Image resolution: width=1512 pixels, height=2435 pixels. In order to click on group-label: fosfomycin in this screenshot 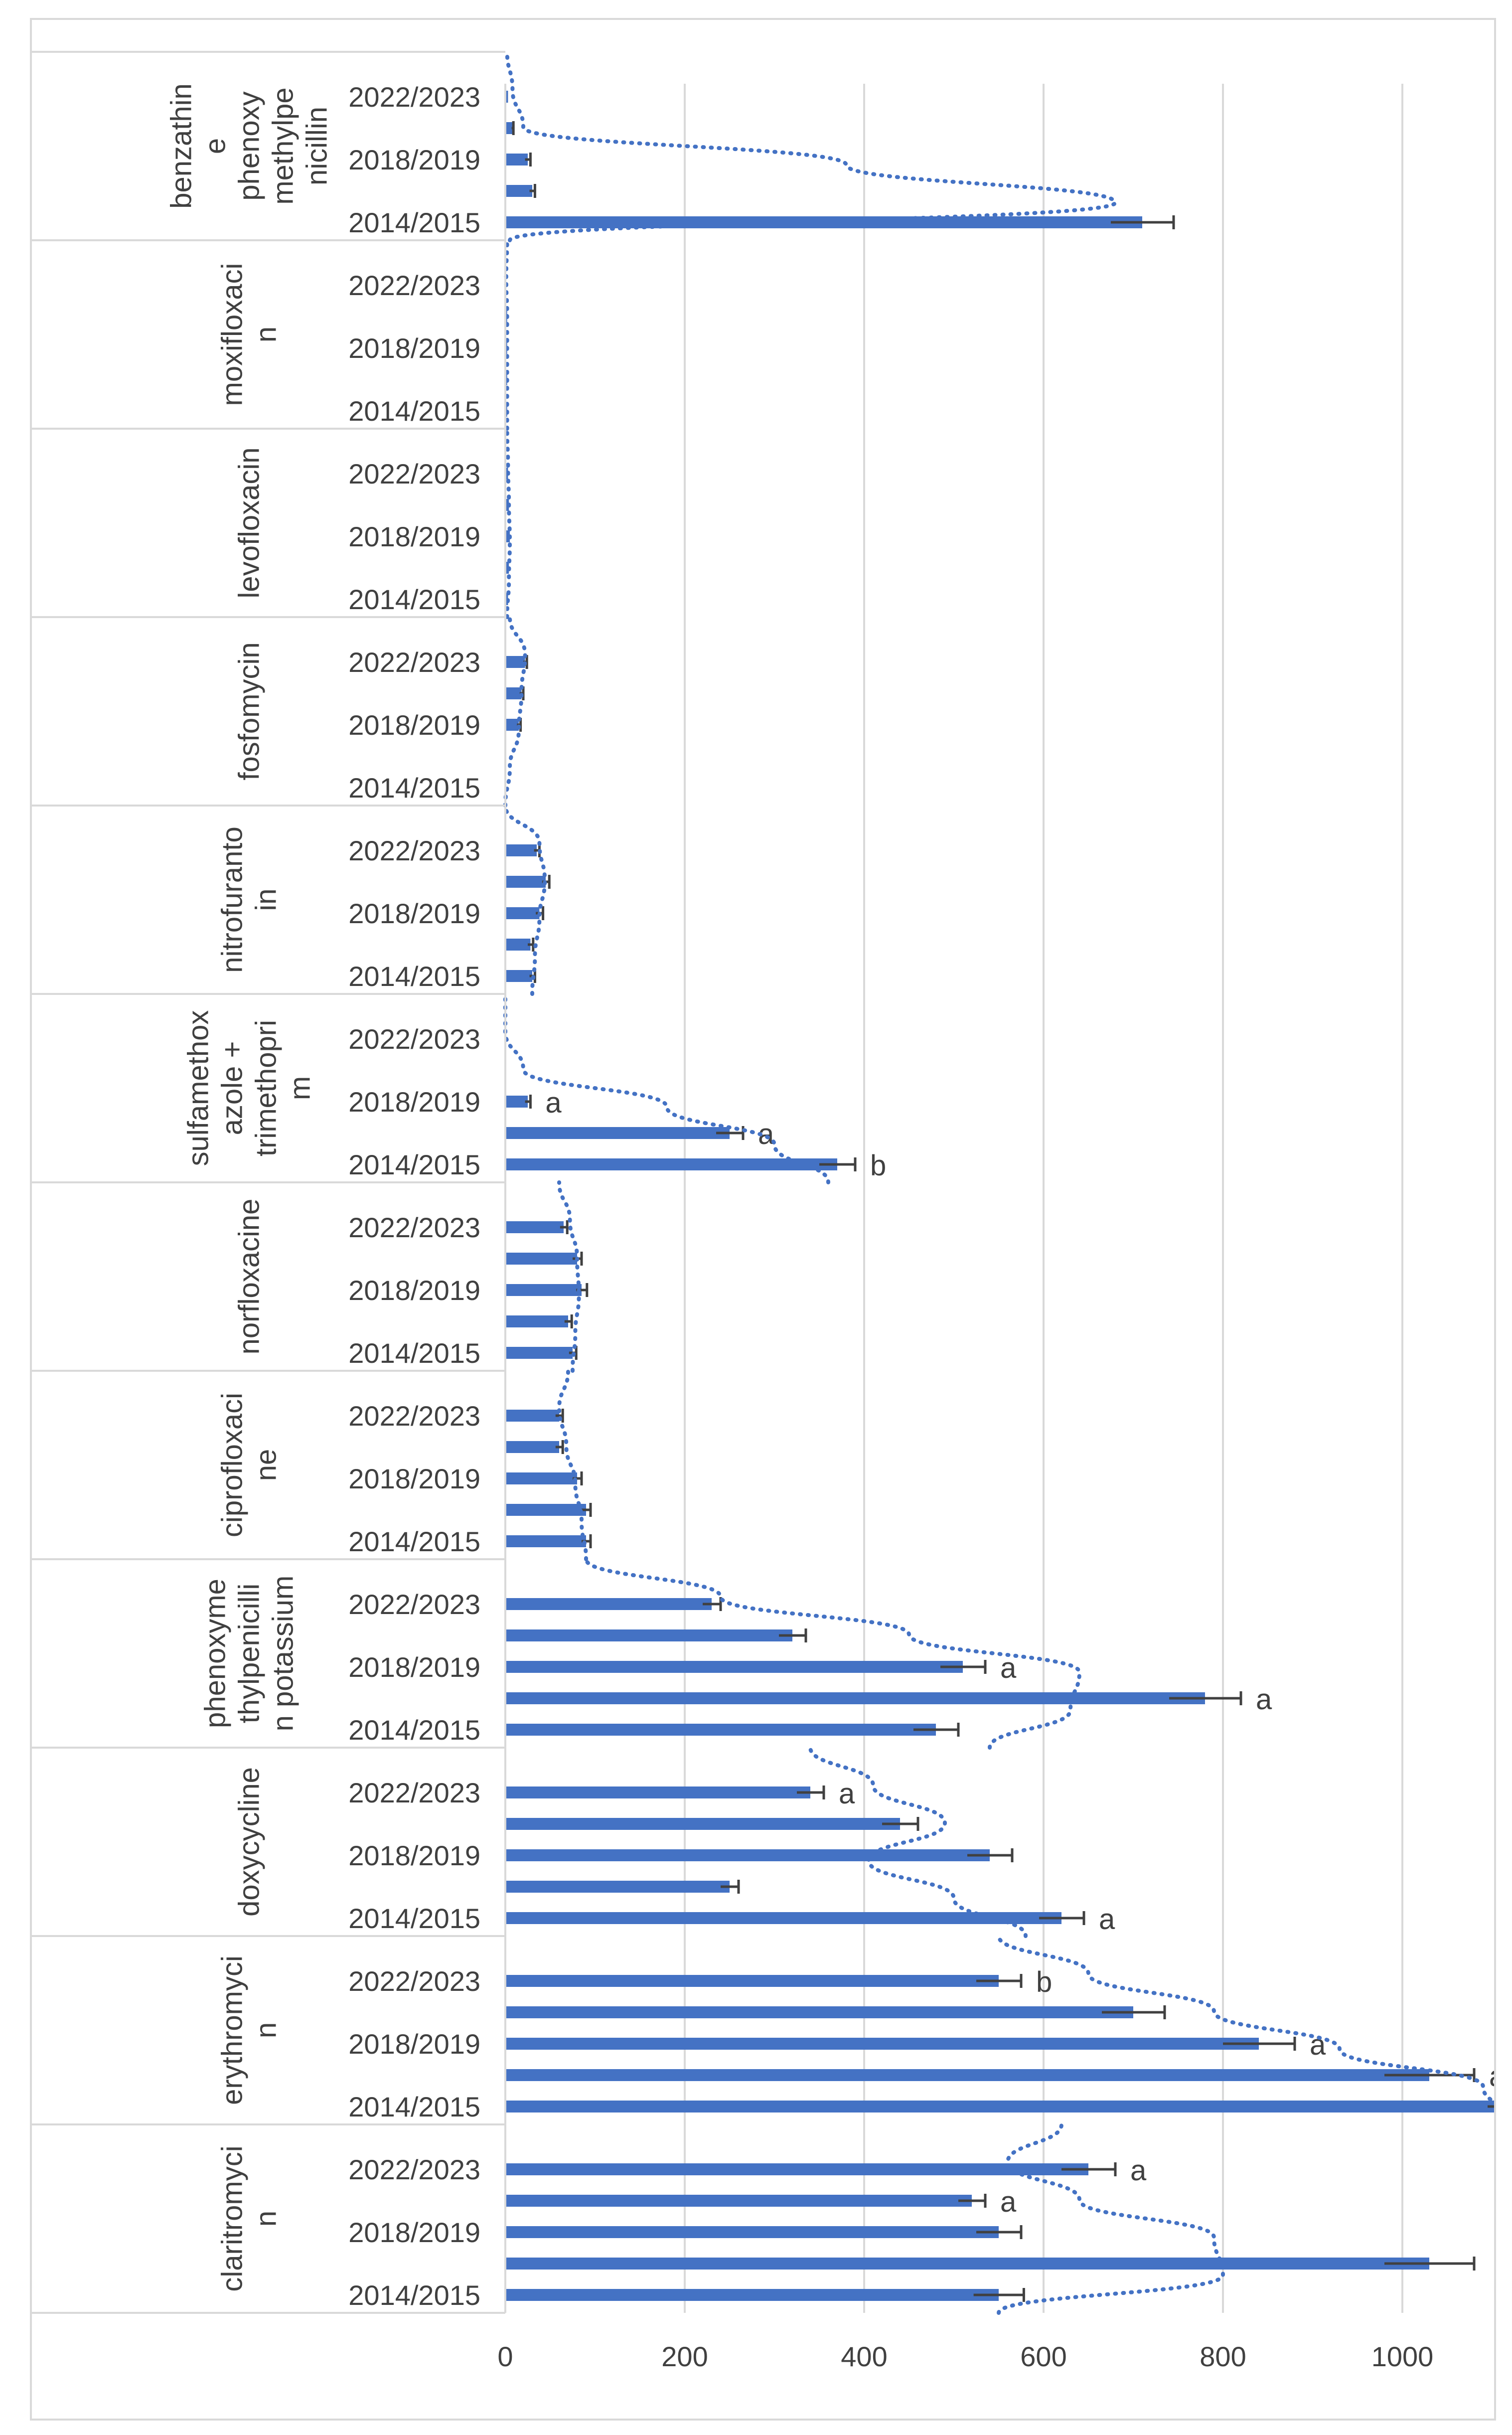, I will do `click(249, 711)`.